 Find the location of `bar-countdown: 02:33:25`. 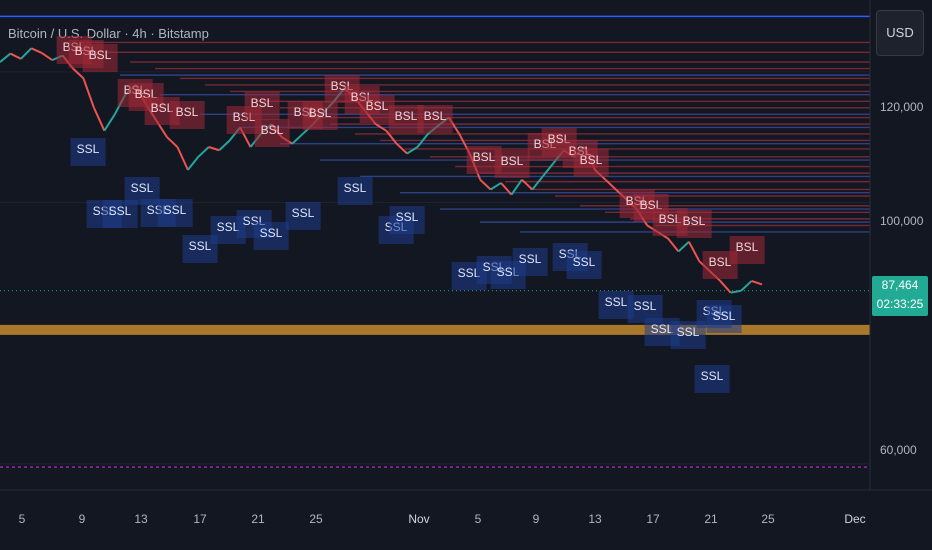

bar-countdown: 02:33:25 is located at coordinates (900, 304).